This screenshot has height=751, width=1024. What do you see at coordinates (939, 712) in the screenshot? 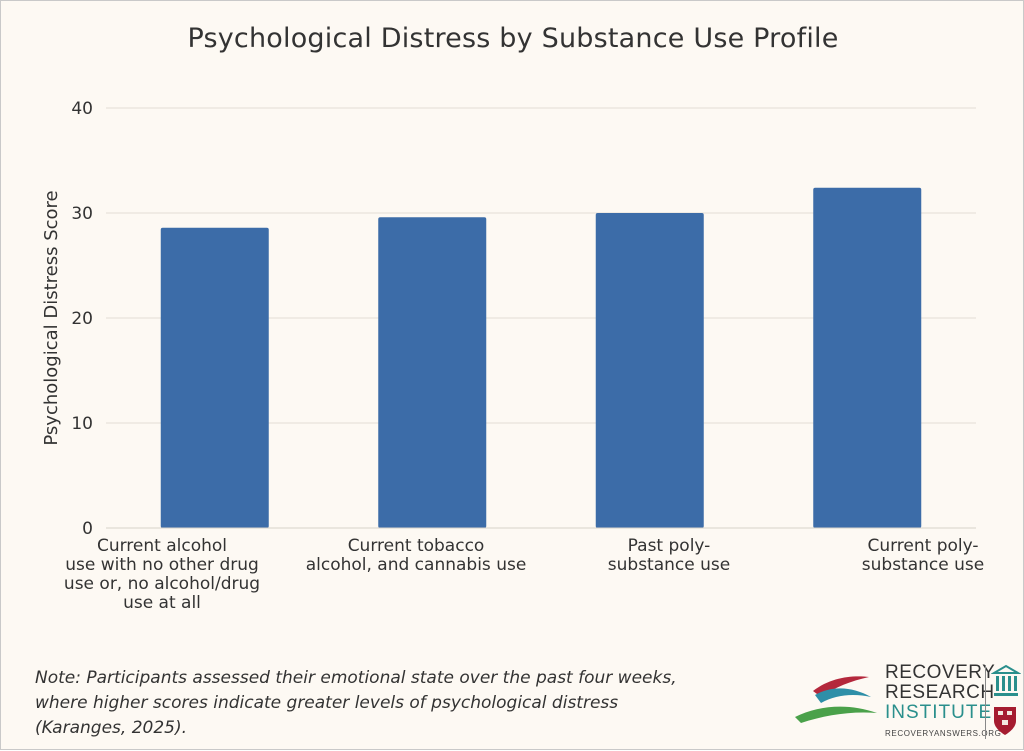
I see `logo-line-institute: INSTITUTE` at bounding box center [939, 712].